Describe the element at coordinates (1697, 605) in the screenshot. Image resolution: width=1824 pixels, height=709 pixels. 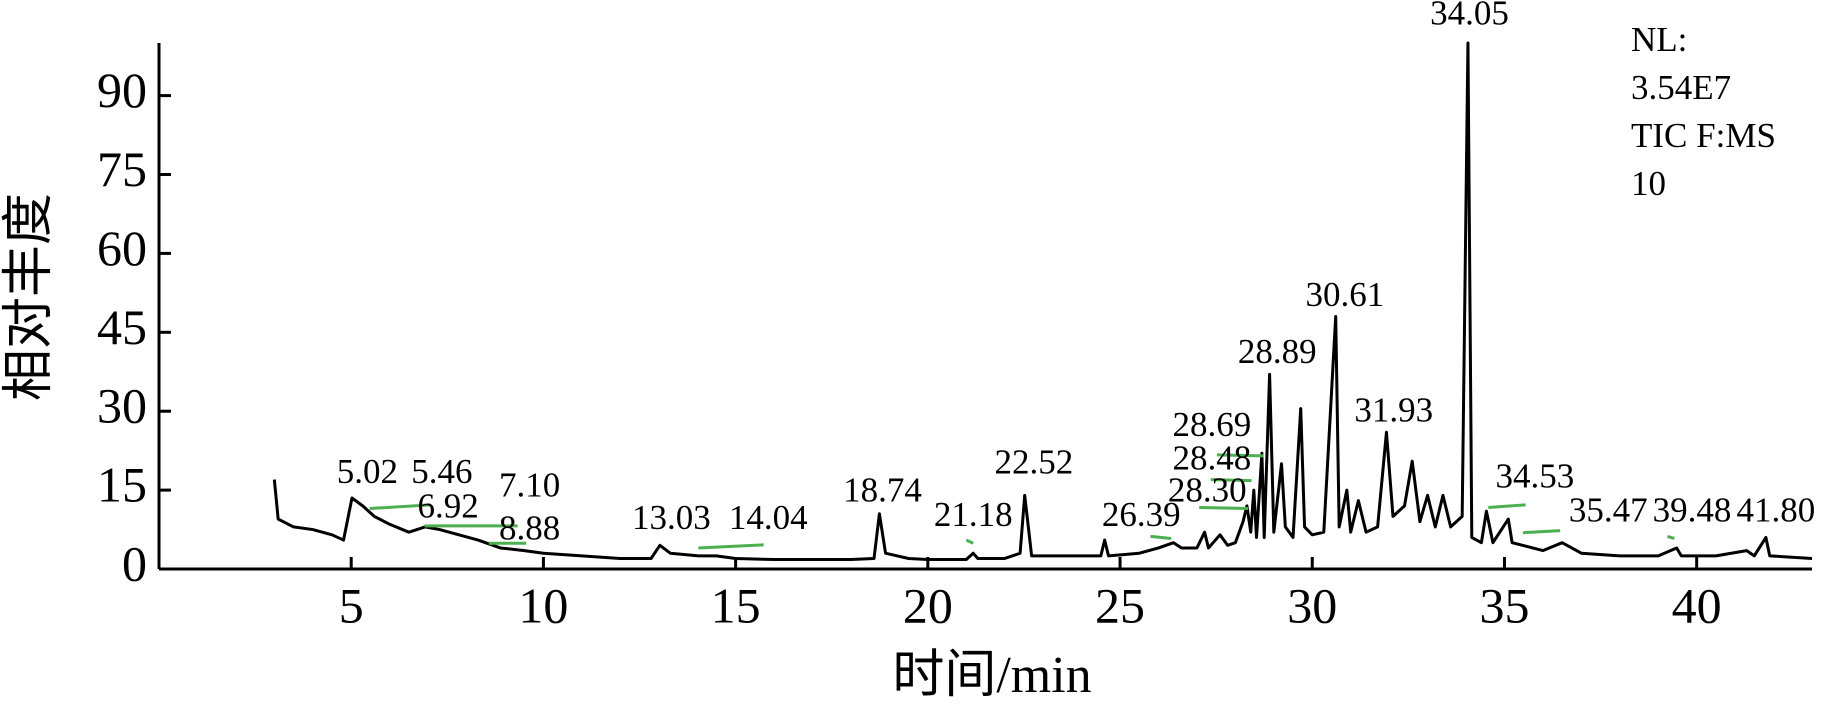
I see `x-tick-label: 40` at that location.